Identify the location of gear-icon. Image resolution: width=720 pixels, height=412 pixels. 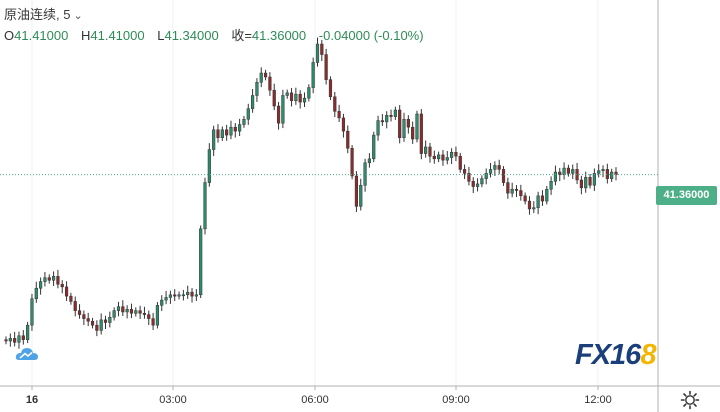
(690, 400).